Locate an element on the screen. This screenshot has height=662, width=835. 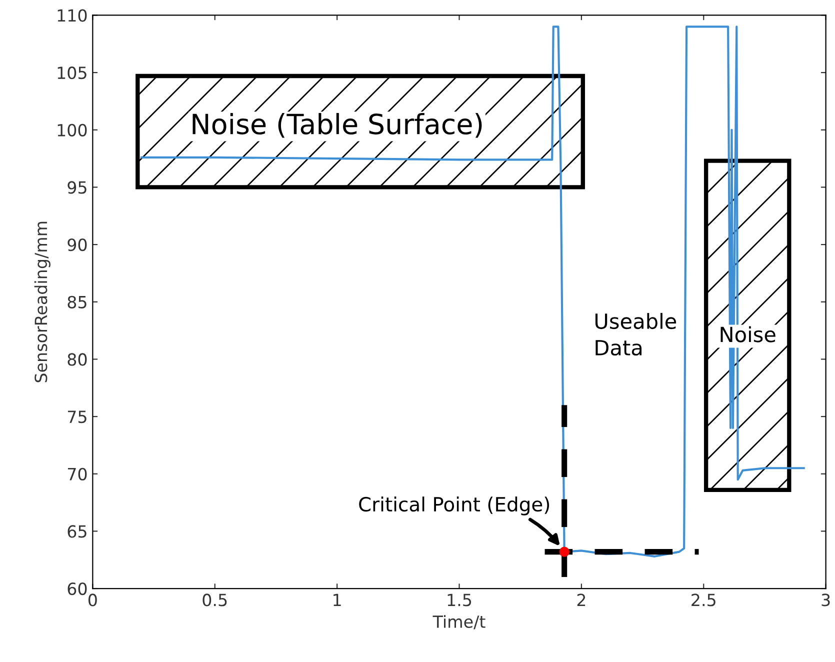
y-tick-label: 105 is located at coordinates (72, 73).